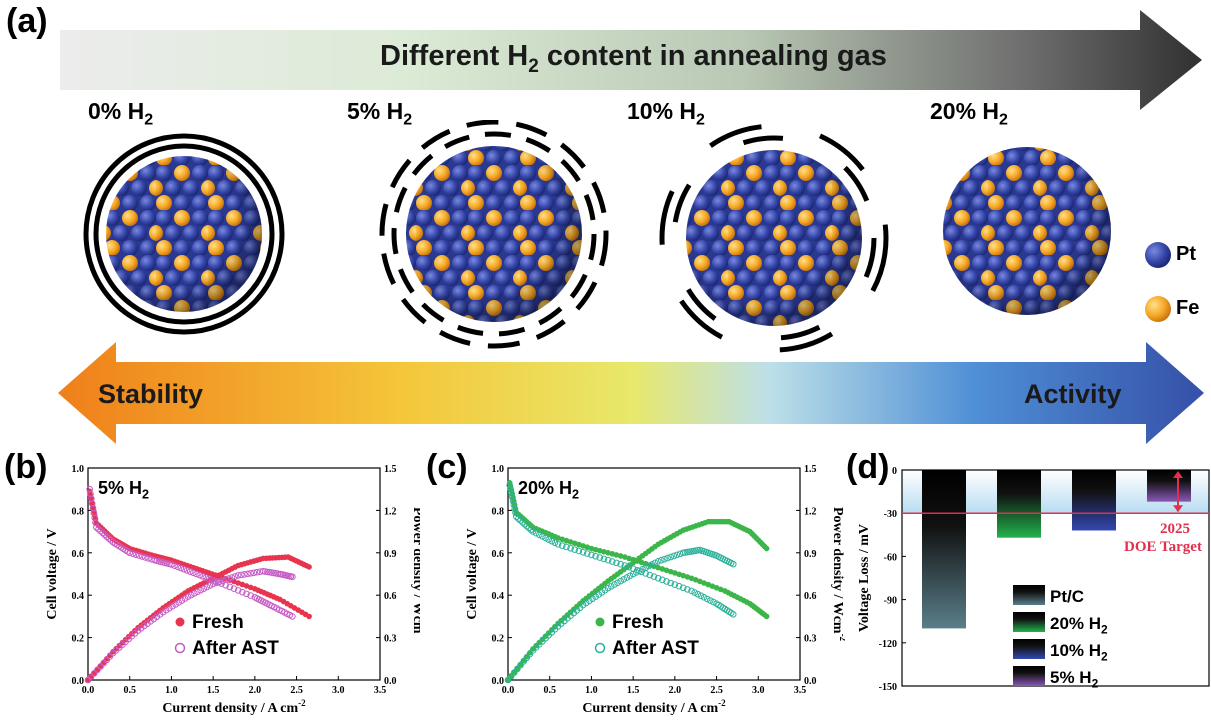 The width and height of the screenshot is (1211, 722). I want to click on x-tick-label: 1.0, so click(591, 690).